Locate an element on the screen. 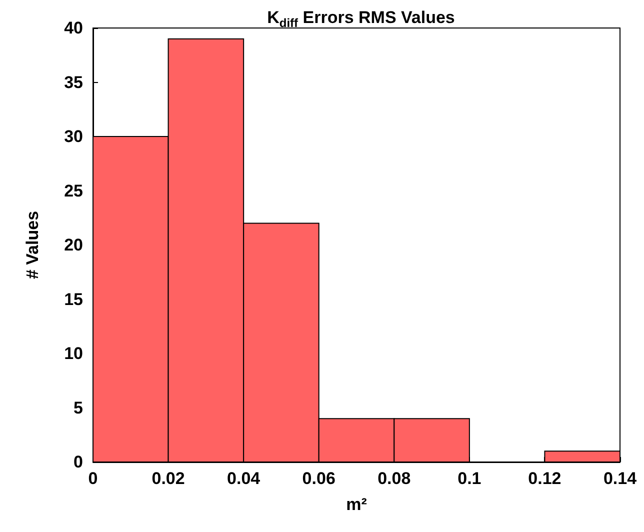 The height and width of the screenshot is (532, 644). y-tick-label: 25 is located at coordinates (73, 190).